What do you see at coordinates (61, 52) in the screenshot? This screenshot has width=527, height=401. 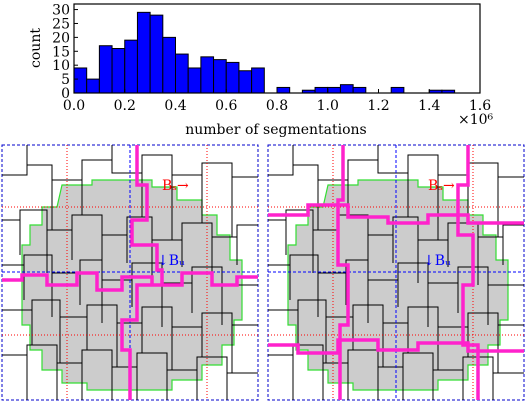 I see `y-tick-label: 15` at bounding box center [61, 52].